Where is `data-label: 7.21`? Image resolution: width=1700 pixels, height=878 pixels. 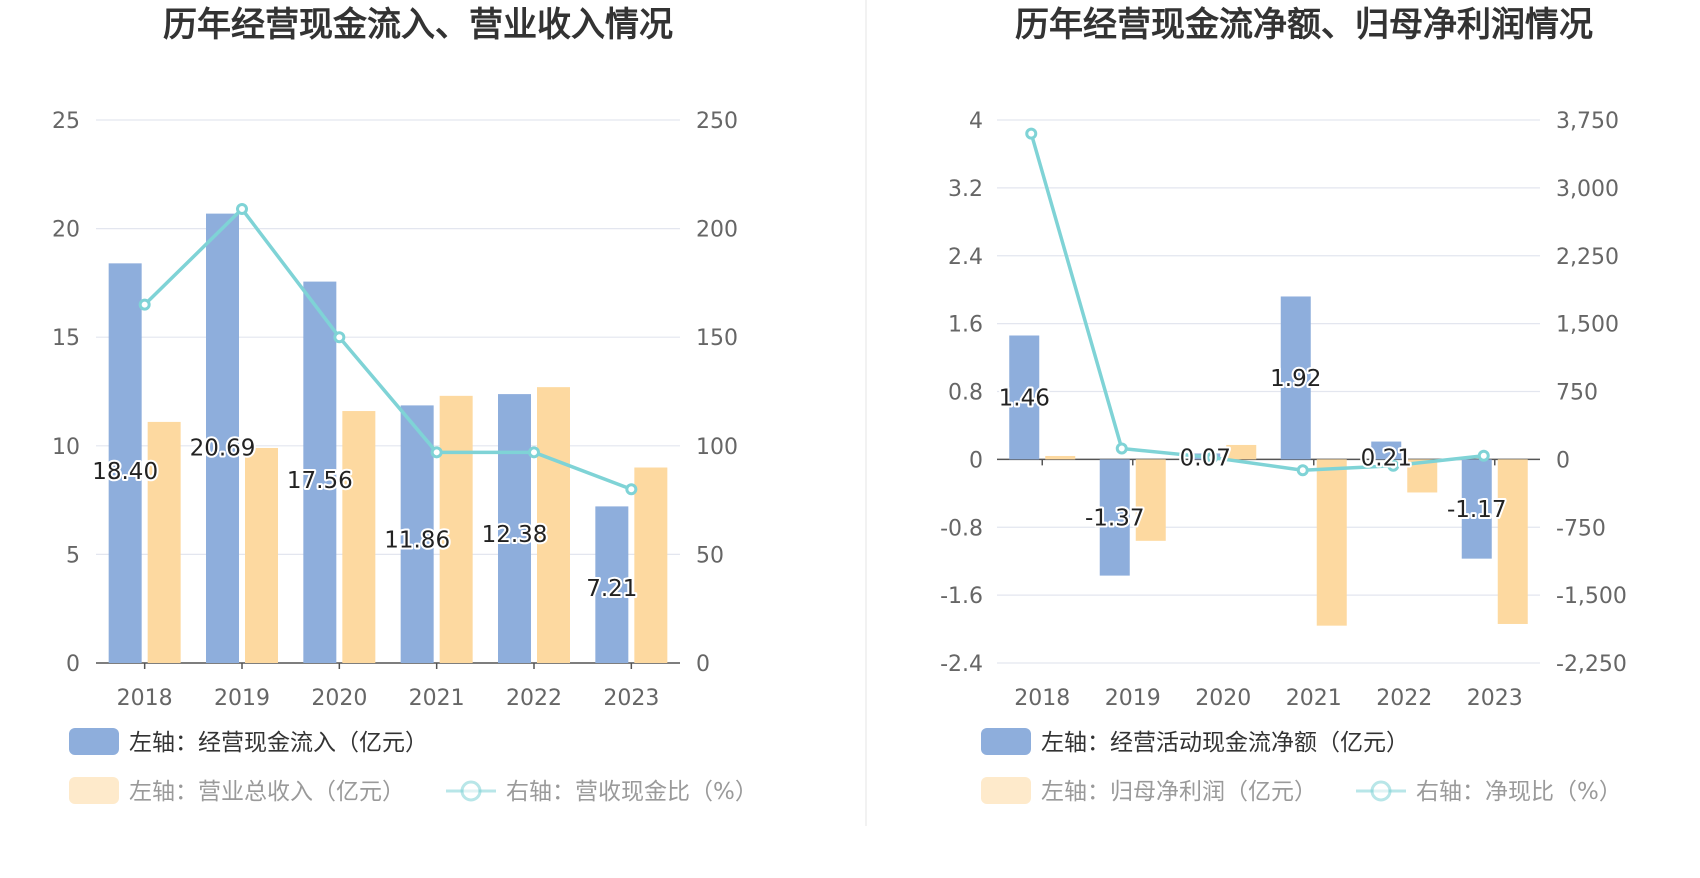
data-label: 7.21 is located at coordinates (611, 589).